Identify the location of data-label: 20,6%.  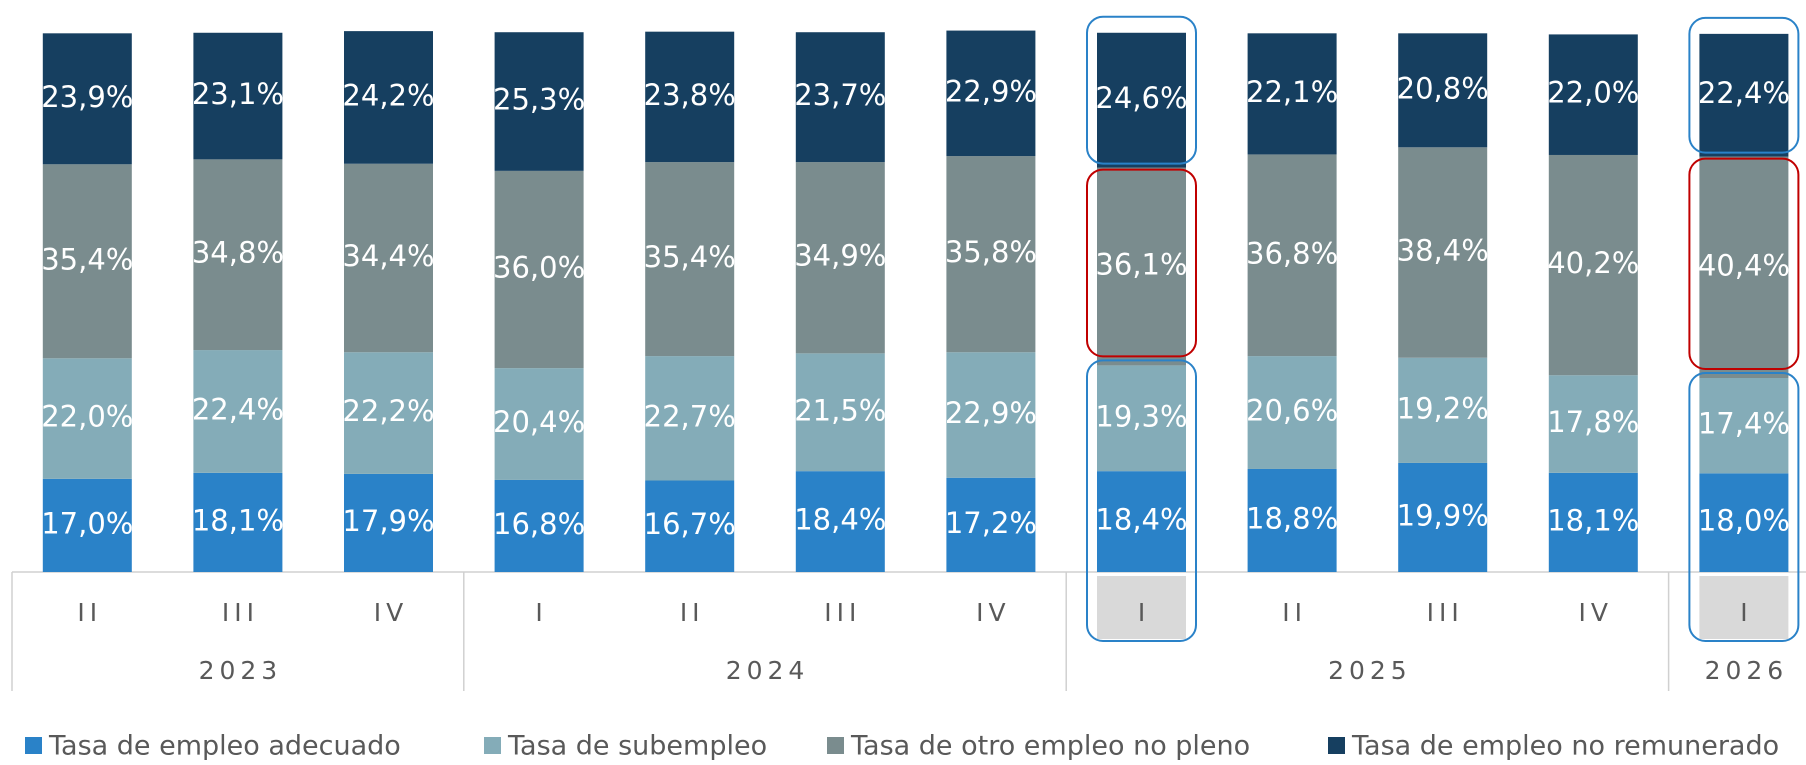
(1292, 411).